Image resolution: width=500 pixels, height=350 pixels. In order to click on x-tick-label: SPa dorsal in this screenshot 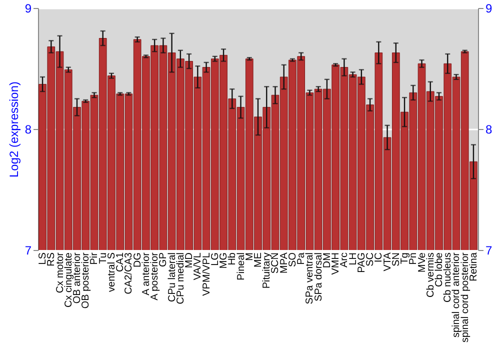, I will do `click(318, 277)`.